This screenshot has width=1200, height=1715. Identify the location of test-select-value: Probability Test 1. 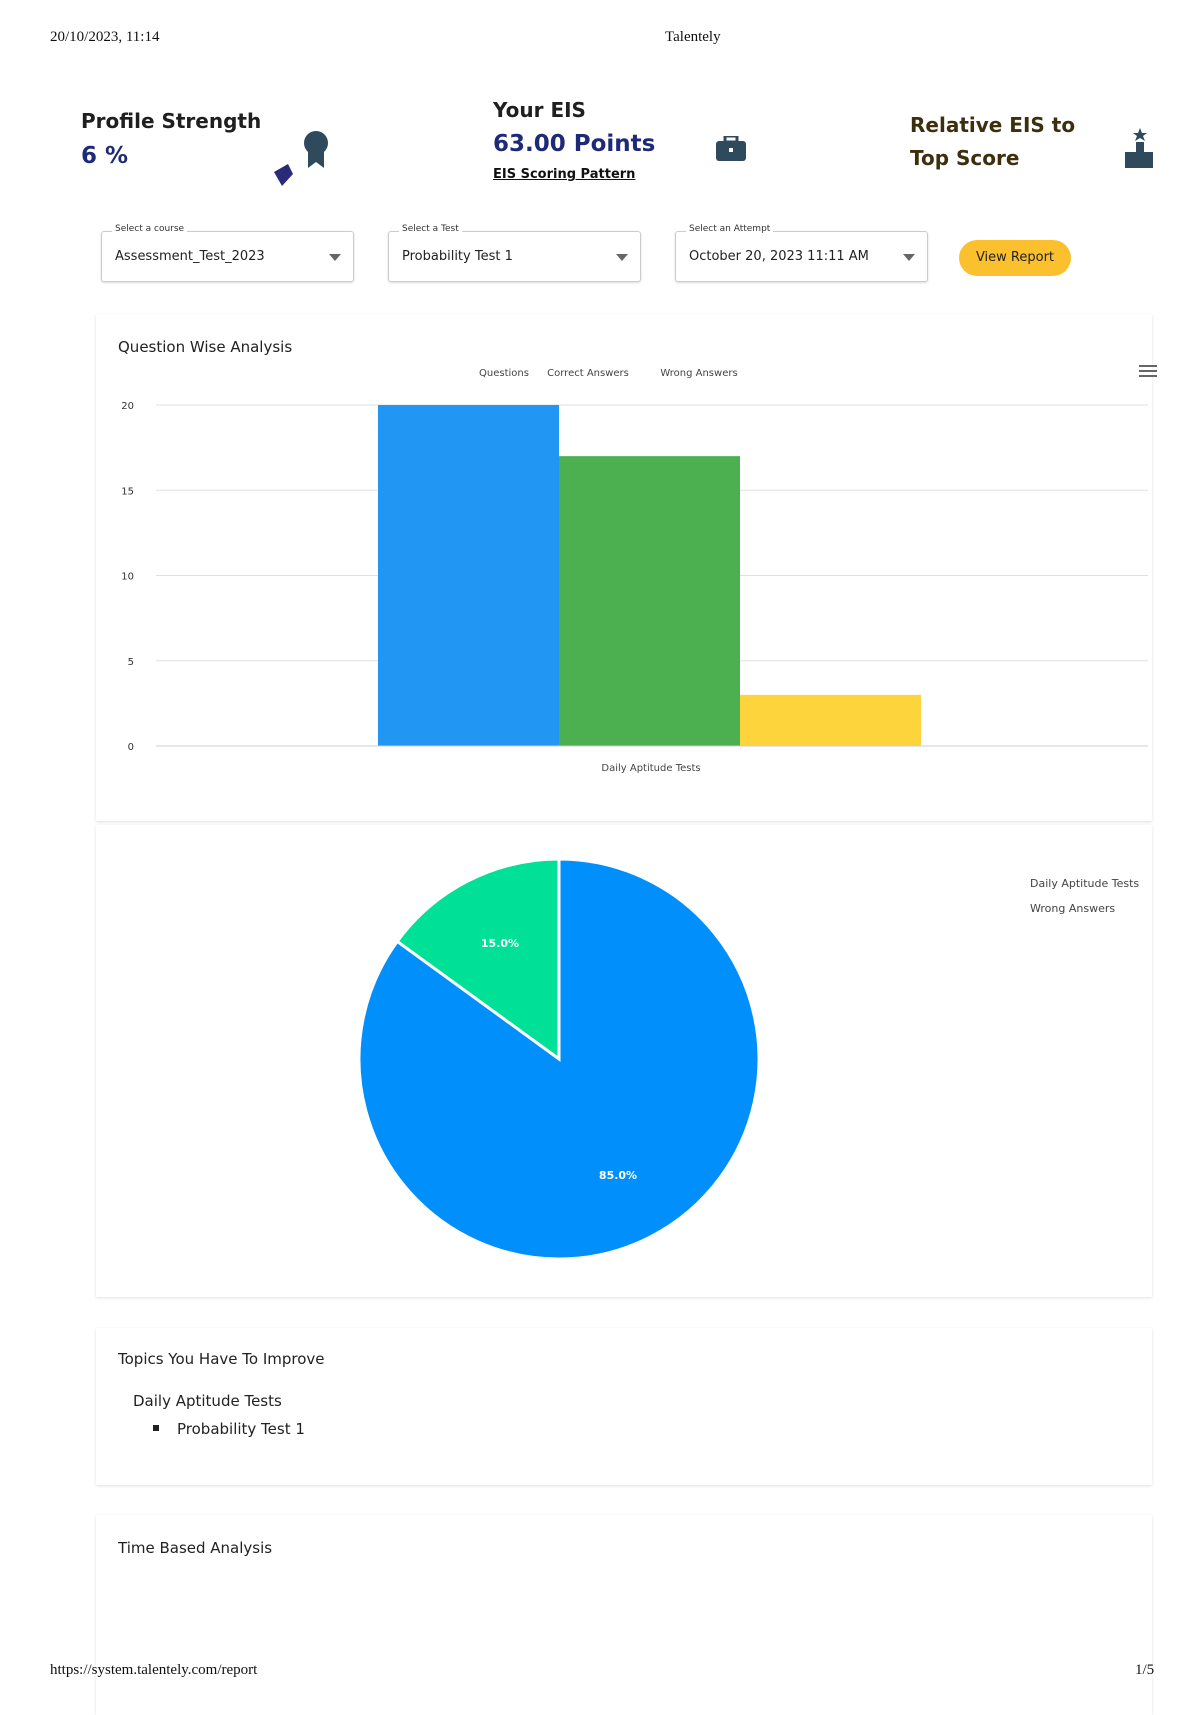
(457, 256).